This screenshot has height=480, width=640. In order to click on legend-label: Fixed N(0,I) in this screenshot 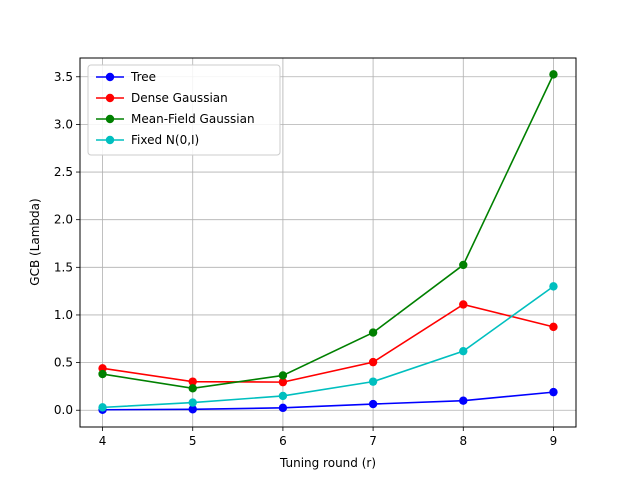, I will do `click(165, 140)`.